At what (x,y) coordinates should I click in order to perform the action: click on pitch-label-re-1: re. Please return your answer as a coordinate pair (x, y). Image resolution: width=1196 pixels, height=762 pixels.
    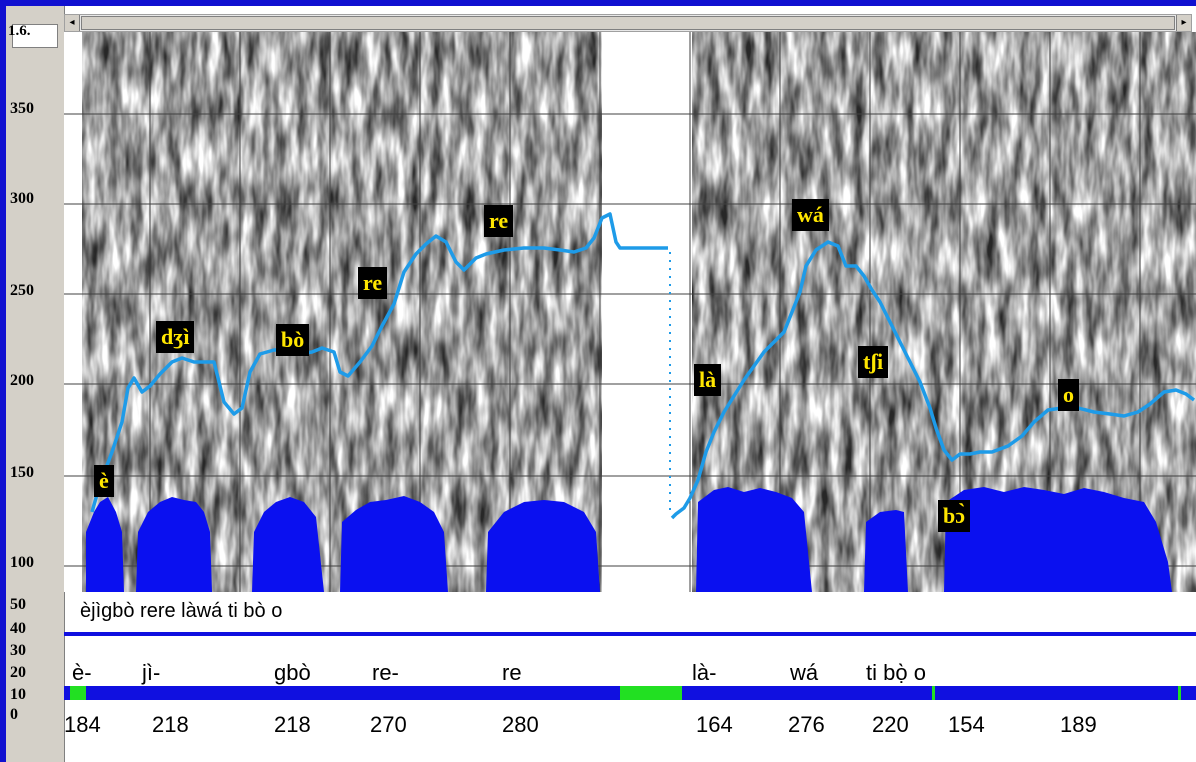
    Looking at the image, I should click on (373, 283).